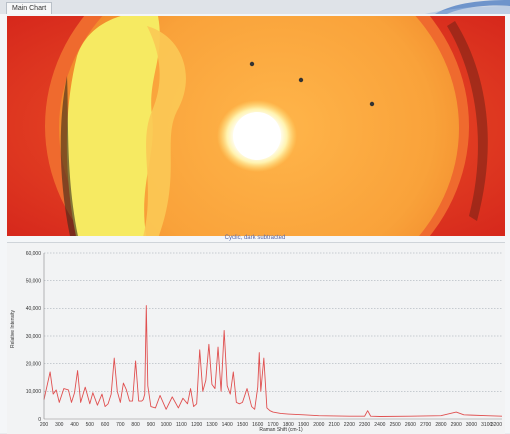 The image size is (510, 434). I want to click on x-tick-label: 1500, so click(242, 425).